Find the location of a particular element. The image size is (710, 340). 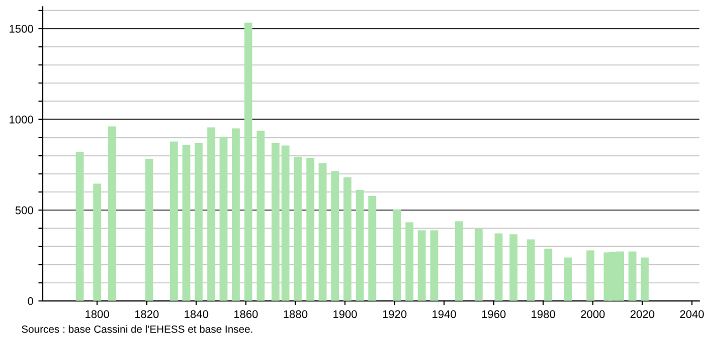

x-tick-label: 2020 is located at coordinates (642, 314).